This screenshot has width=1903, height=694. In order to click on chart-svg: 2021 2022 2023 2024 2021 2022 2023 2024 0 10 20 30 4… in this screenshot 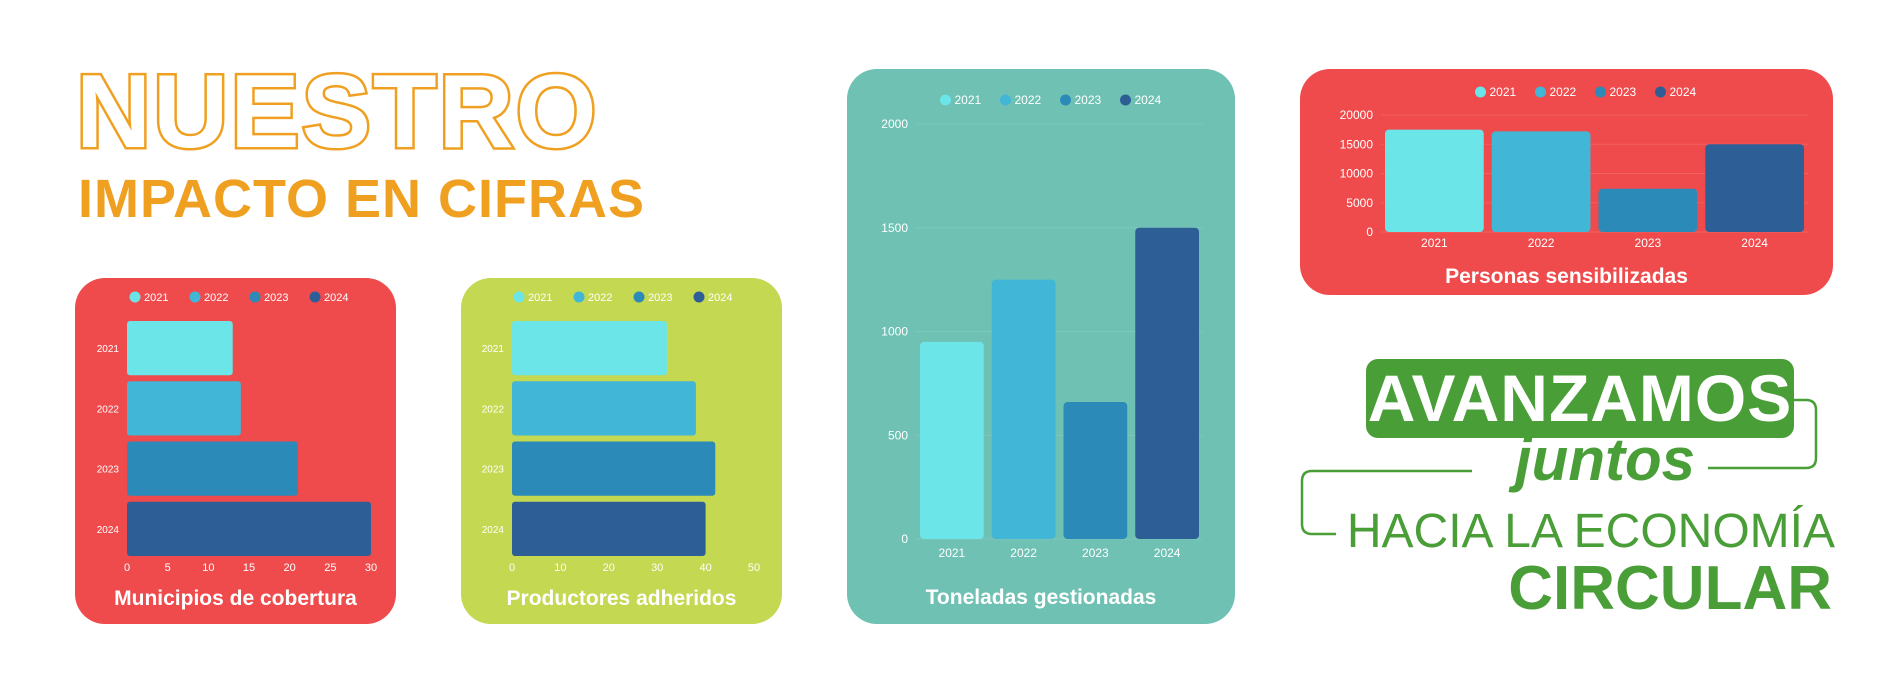, I will do `click(621, 450)`.